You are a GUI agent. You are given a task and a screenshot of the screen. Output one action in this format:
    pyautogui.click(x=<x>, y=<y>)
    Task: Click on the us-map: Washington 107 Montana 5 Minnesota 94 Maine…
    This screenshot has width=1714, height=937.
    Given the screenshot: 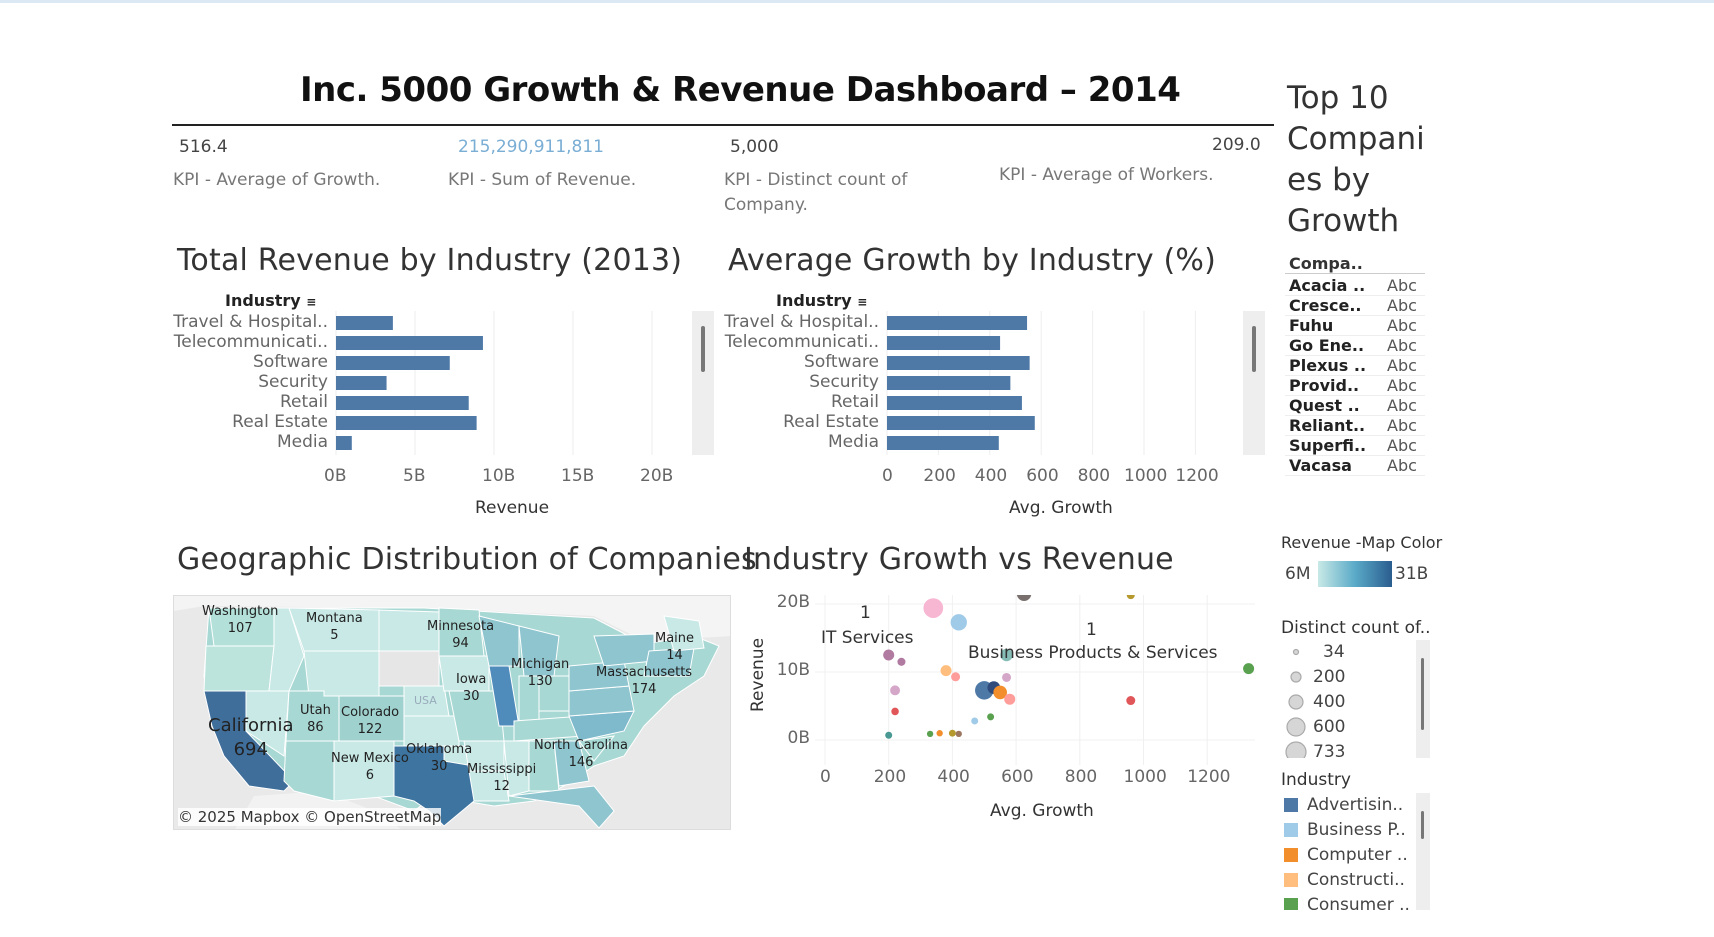 What is the action you would take?
    pyautogui.click(x=452, y=712)
    